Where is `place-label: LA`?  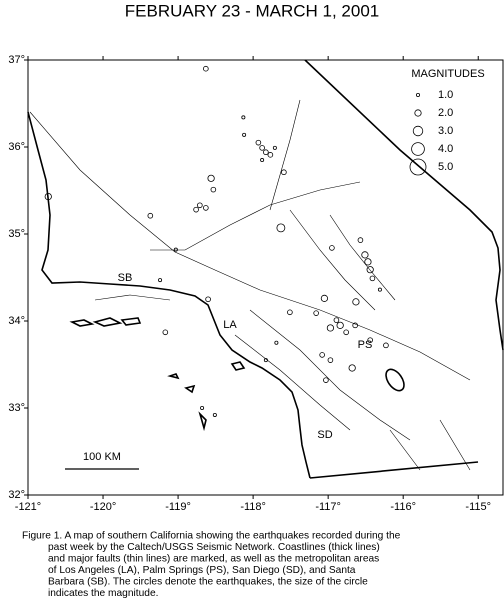
place-label: LA is located at coordinates (230, 325).